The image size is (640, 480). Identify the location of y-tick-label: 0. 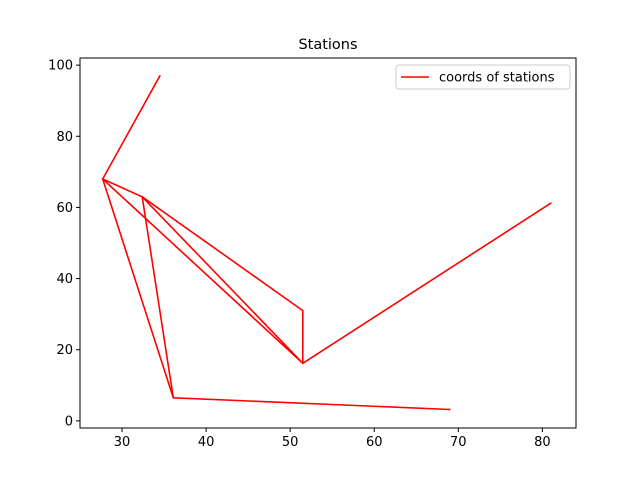
(69, 421).